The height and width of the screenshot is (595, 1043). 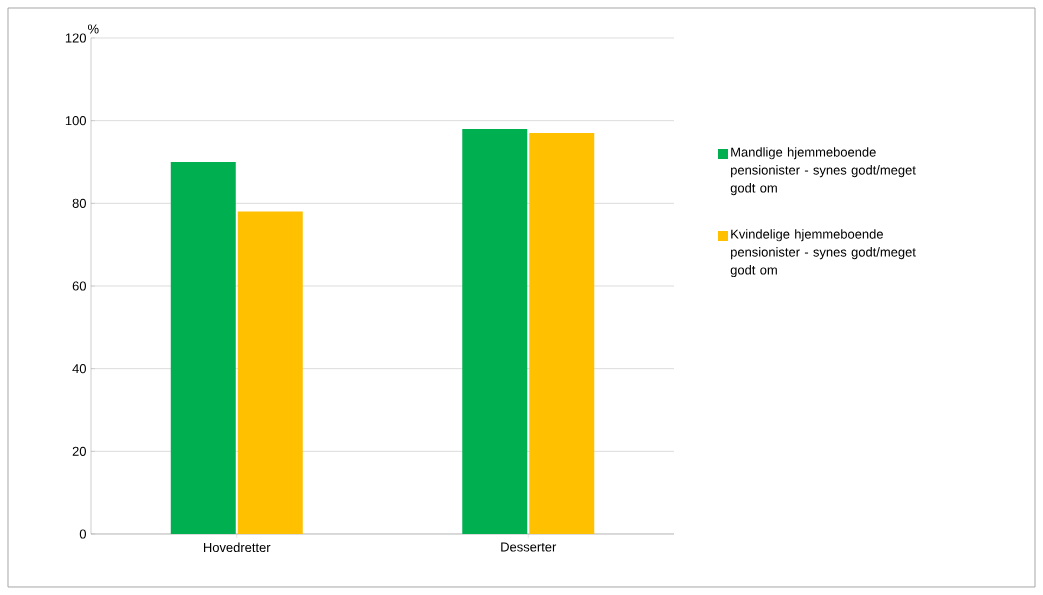 What do you see at coordinates (823, 171) in the screenshot?
I see `legend-label: Mandlige hjemmeboende pensionister - synes godt/meget godt om` at bounding box center [823, 171].